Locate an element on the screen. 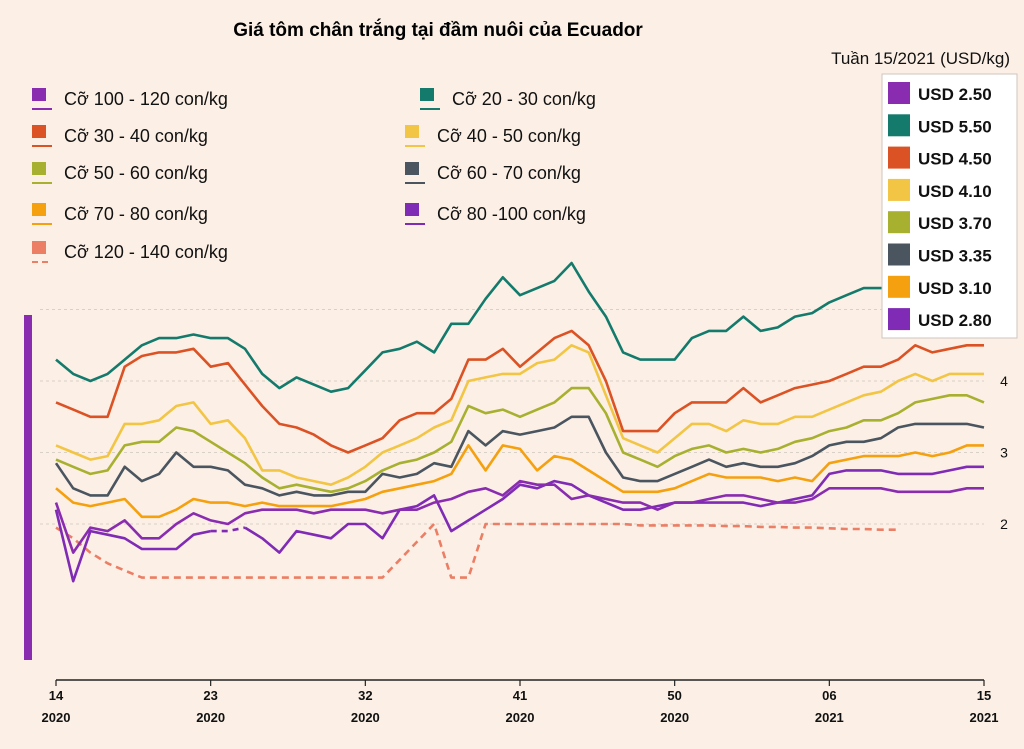  price-label: USD 4.50 is located at coordinates (955, 159).